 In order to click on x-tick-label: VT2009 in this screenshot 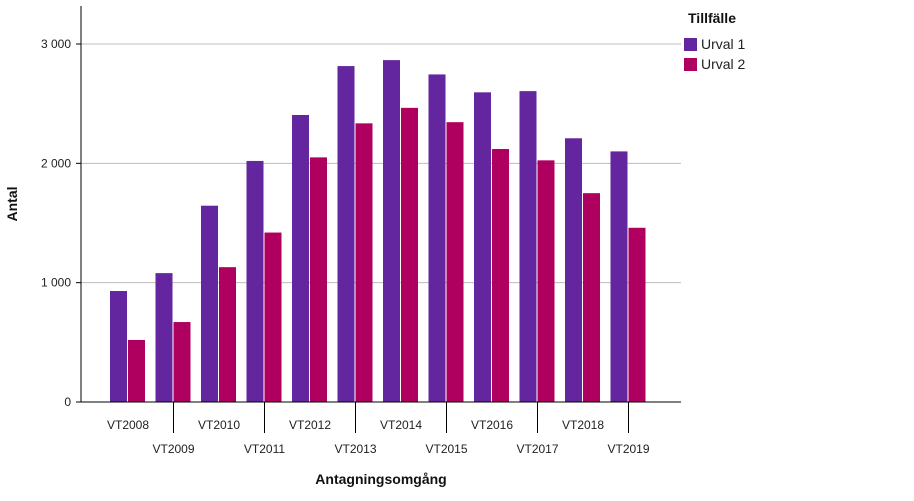, I will do `click(173, 449)`.